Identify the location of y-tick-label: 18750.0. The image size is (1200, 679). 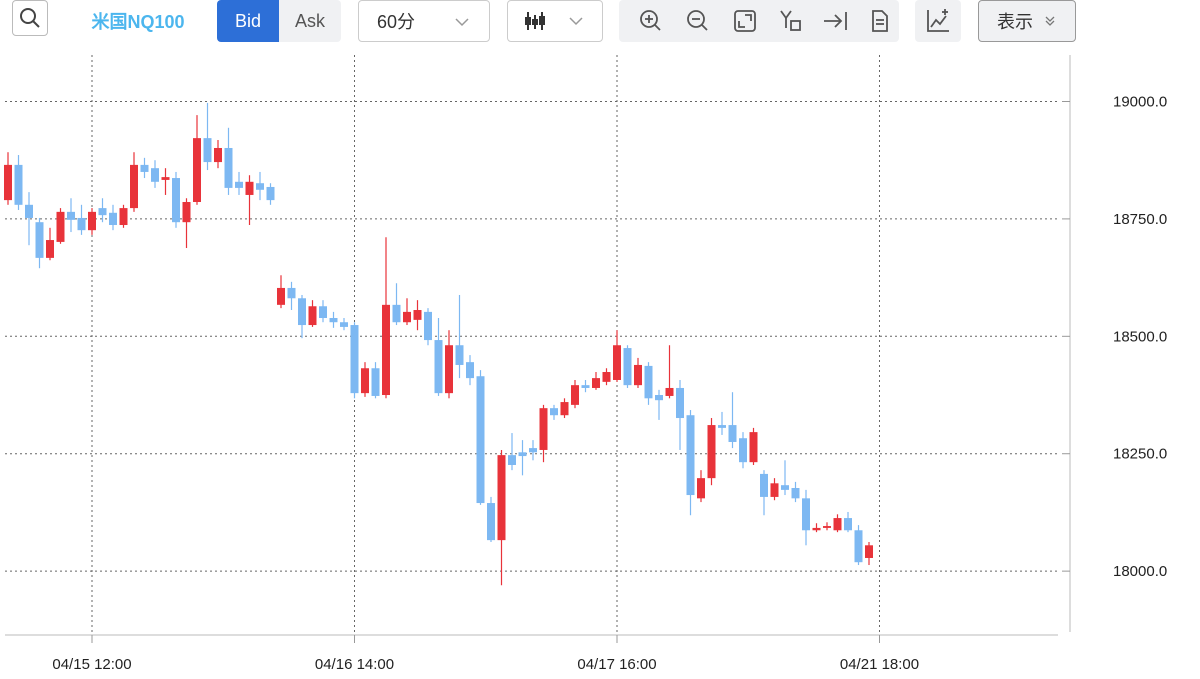
(1140, 219).